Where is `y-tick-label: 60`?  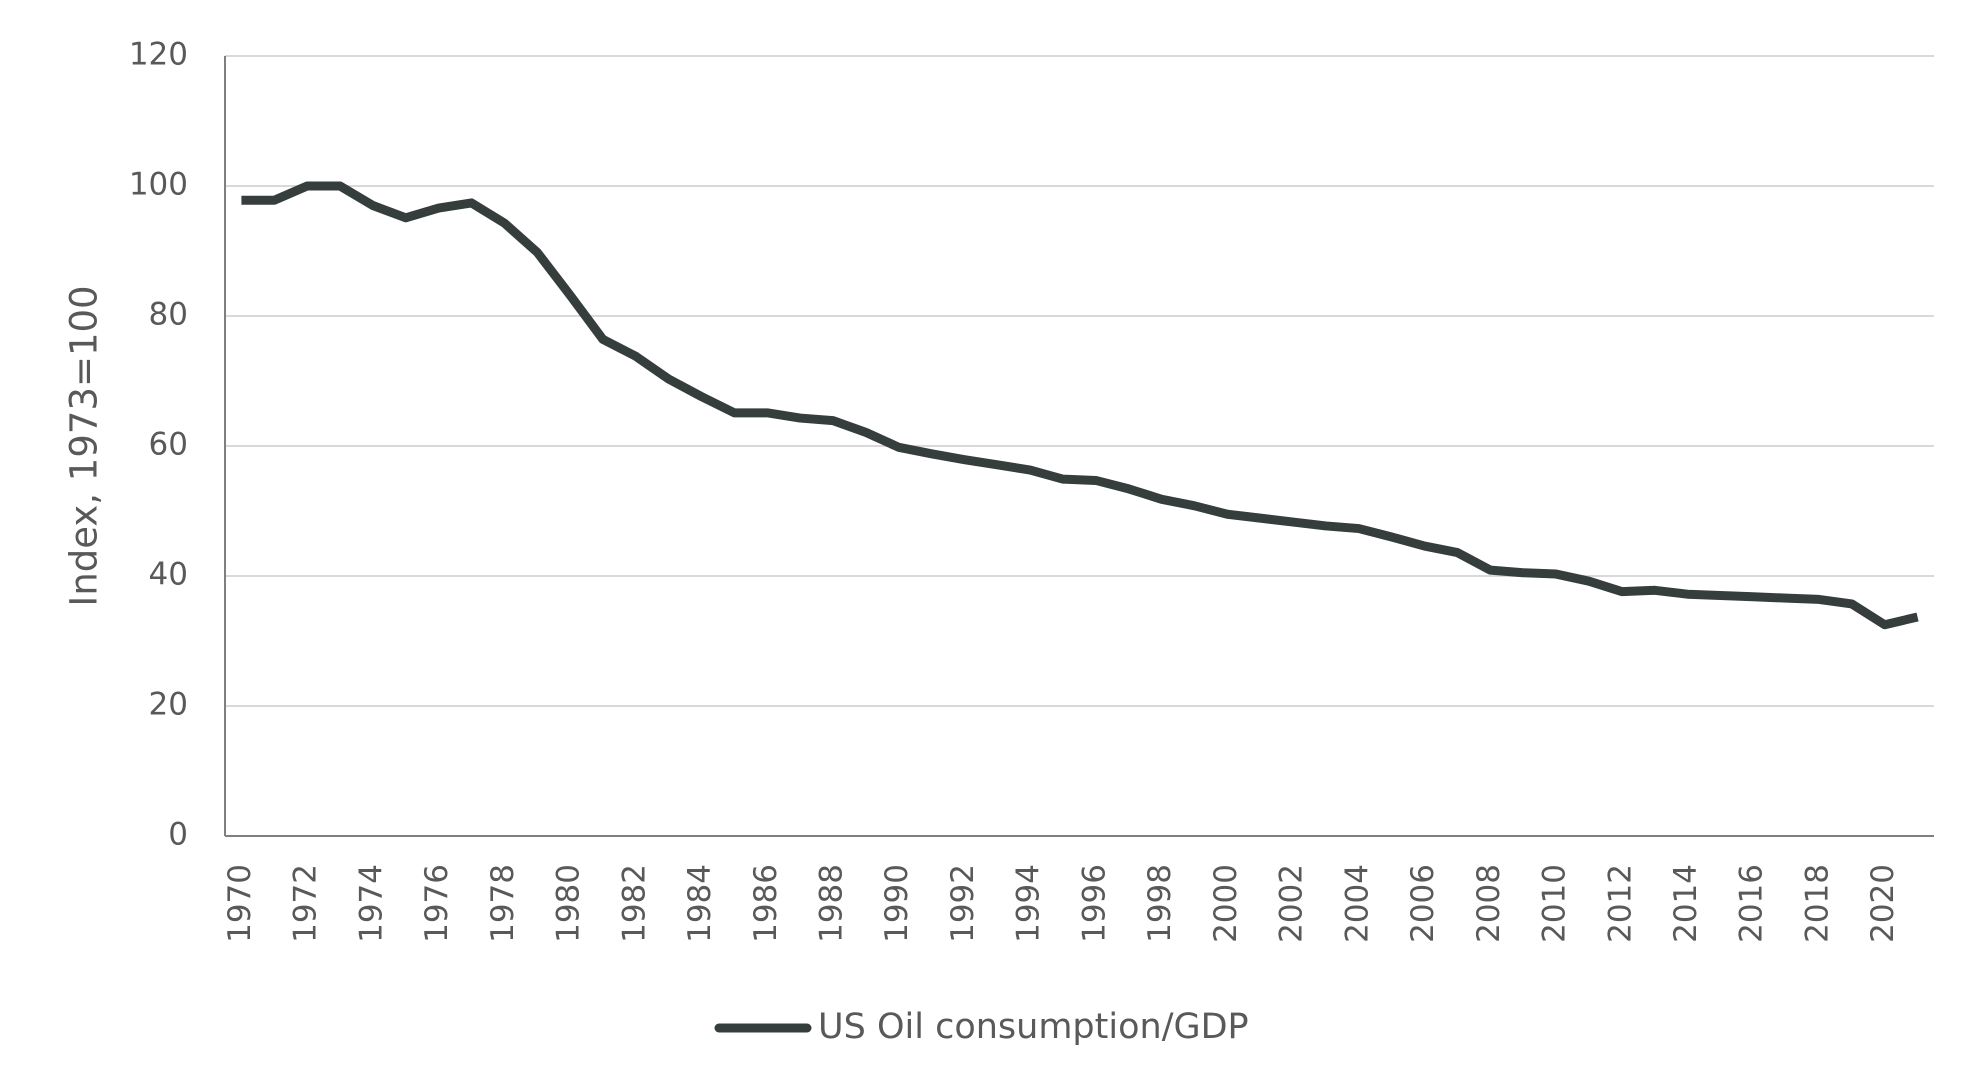 y-tick-label: 60 is located at coordinates (168, 445).